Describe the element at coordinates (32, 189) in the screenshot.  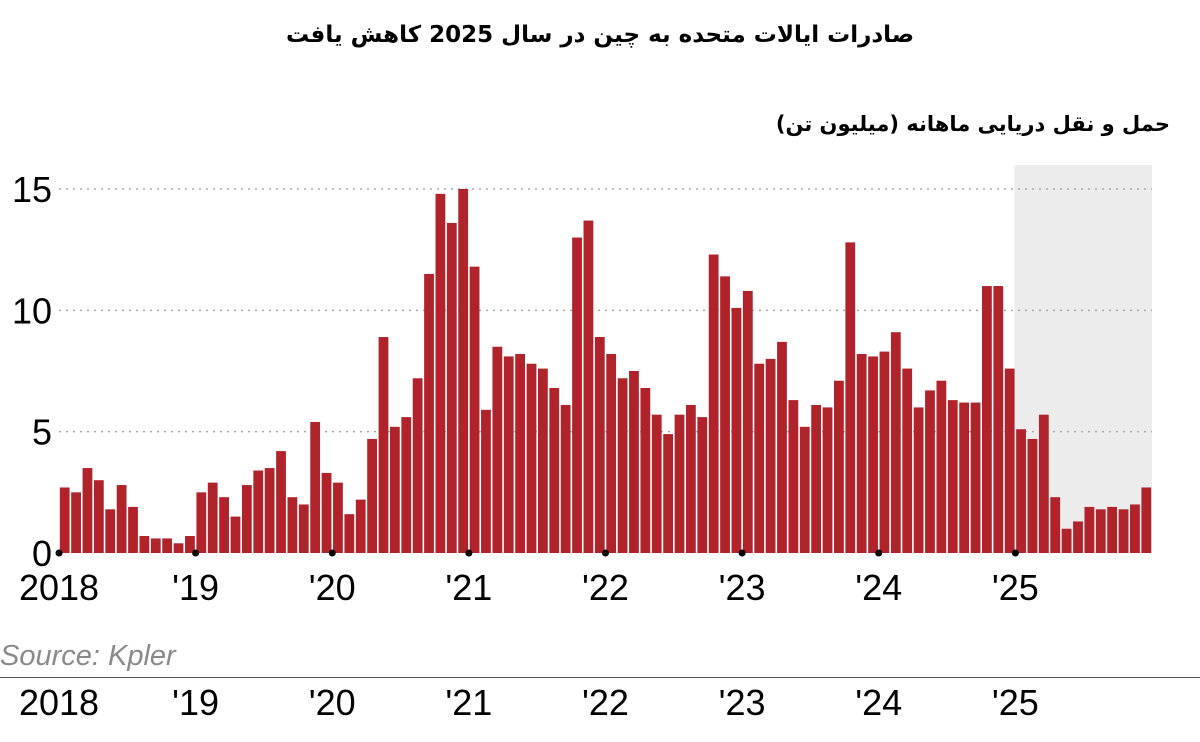
I see `y-tick-label: 15` at that location.